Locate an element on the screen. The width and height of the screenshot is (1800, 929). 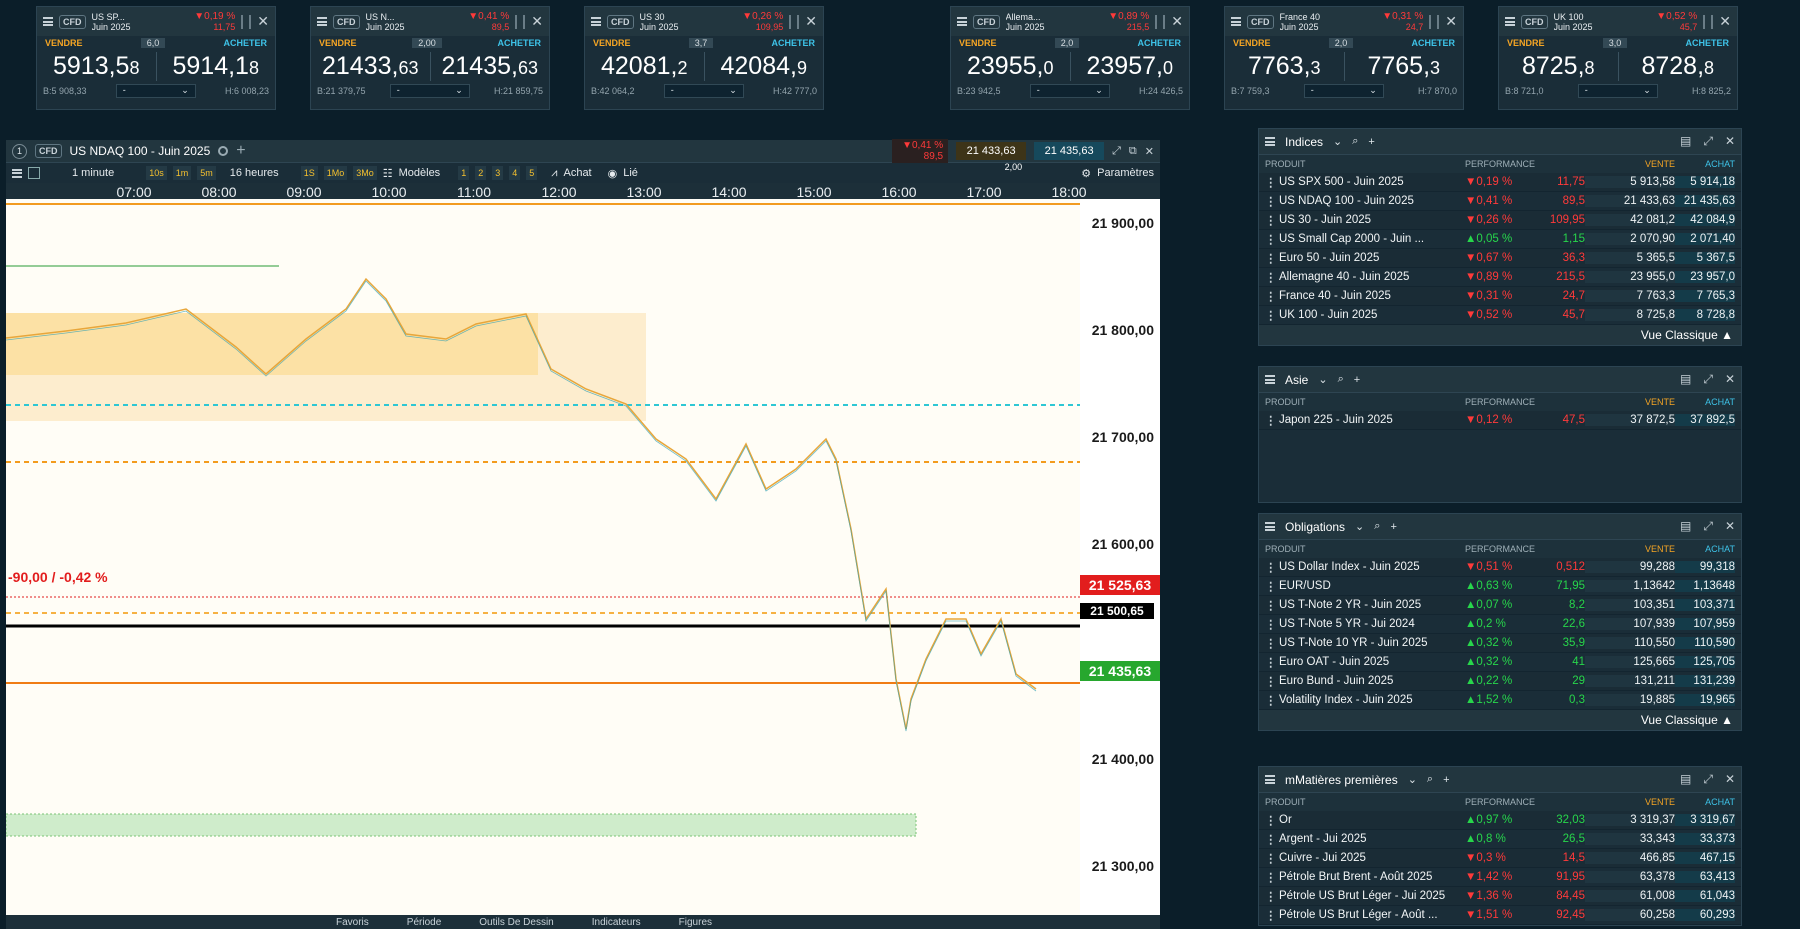
tile-name: France 40 Juin 2025 is located at coordinates (1300, 21).